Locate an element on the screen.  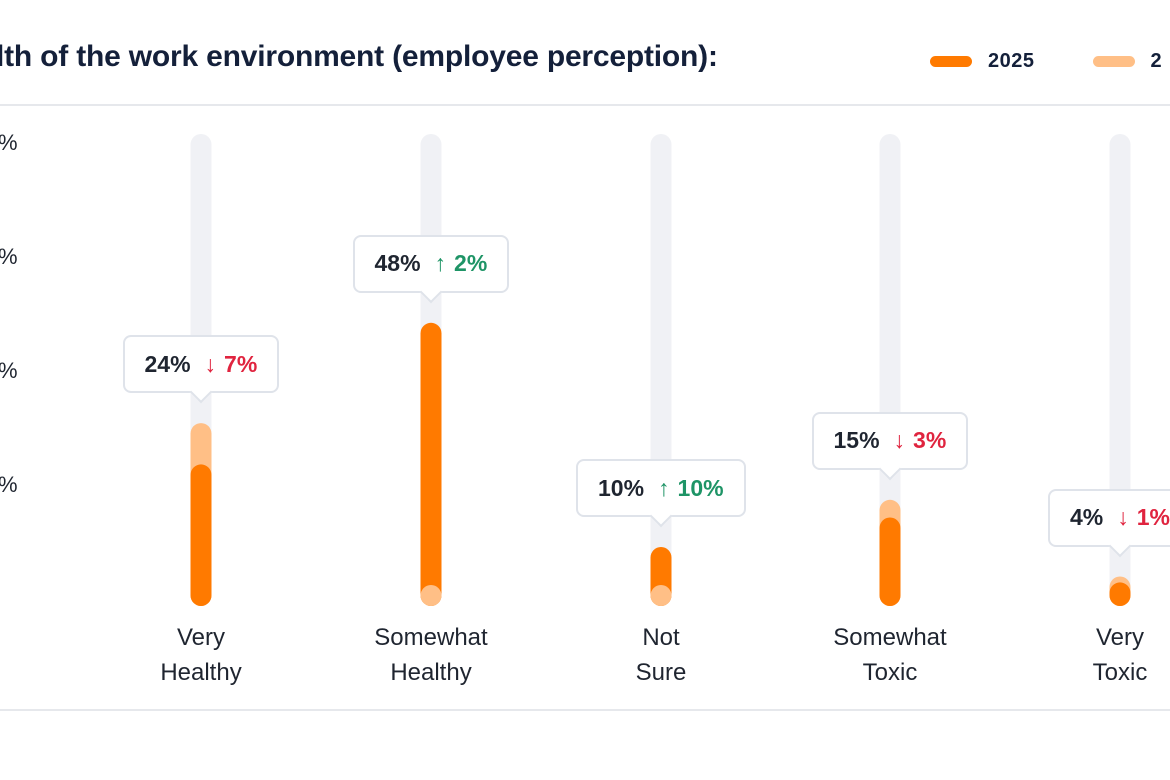
tooltip-change: ↓ 7% is located at coordinates (231, 364).